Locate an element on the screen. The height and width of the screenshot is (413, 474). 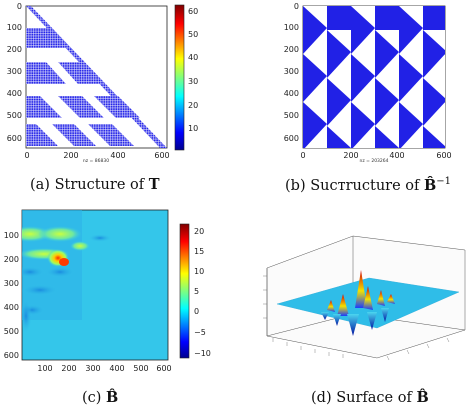
caption-b: (b) Sucтructure of B̂−1 is located at coordinates (368, 185).